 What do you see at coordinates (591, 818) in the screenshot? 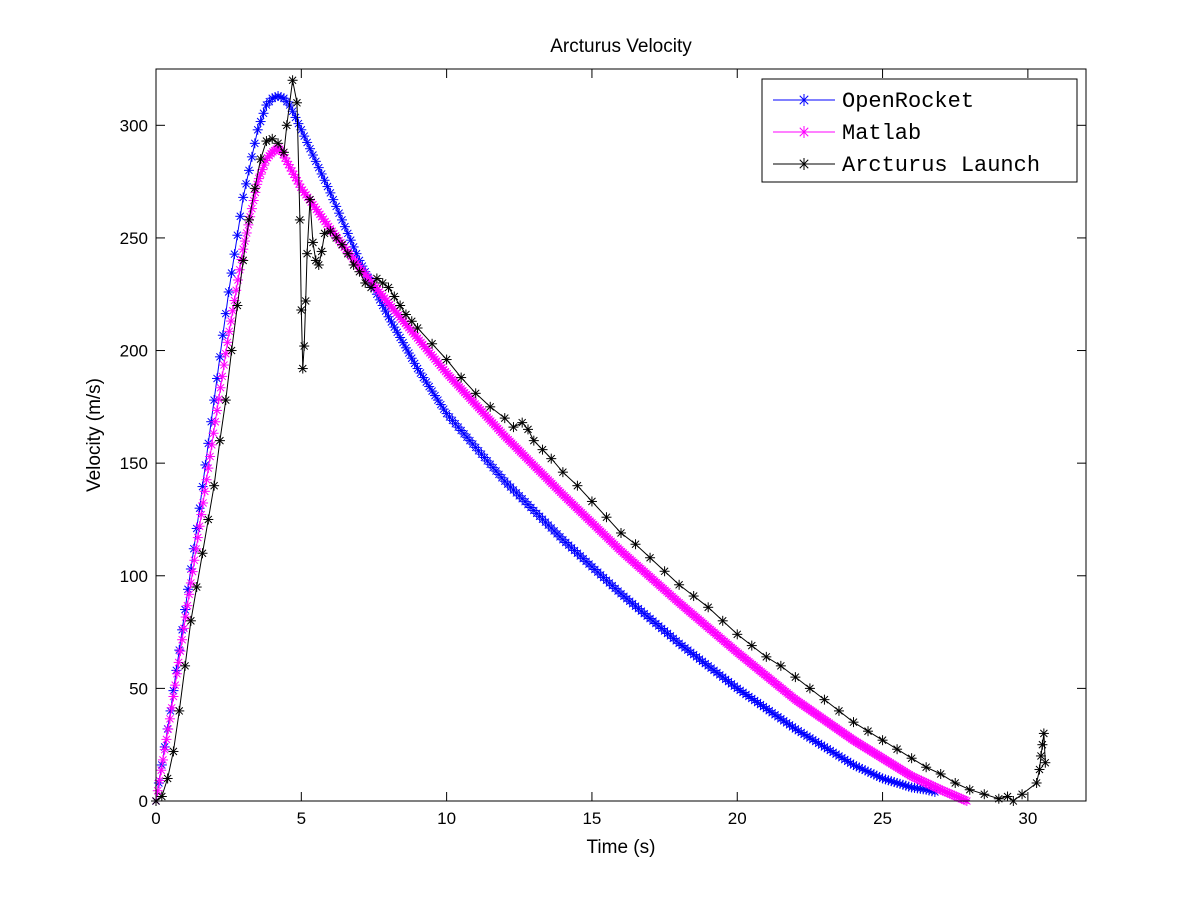
I see `x-tick-label: 15` at bounding box center [591, 818].